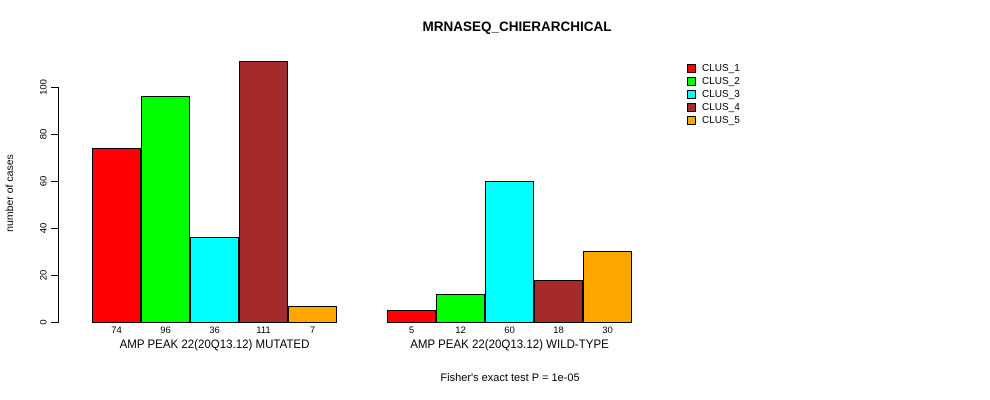 The width and height of the screenshot is (990, 400). Describe the element at coordinates (312, 314) in the screenshot. I see `bar-clus_5-group1` at that location.